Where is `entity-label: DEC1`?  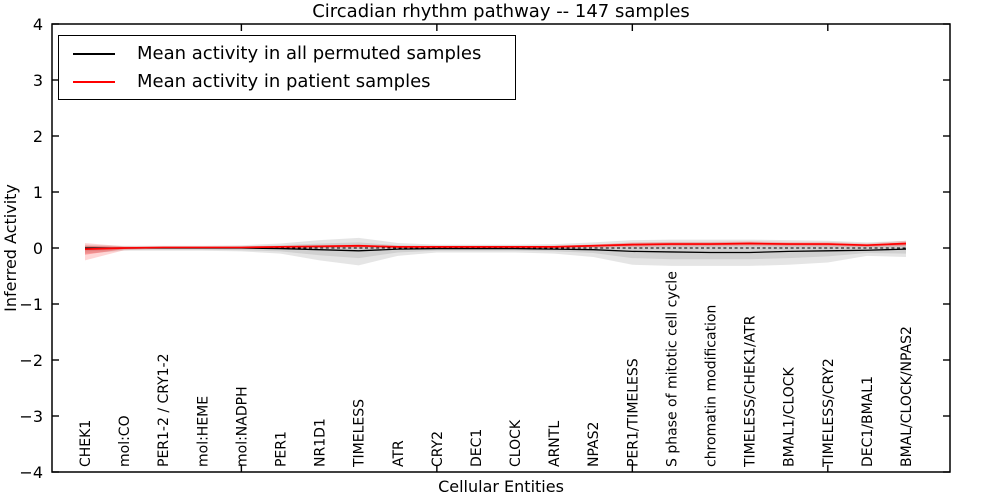
entity-label: DEC1 is located at coordinates (477, 448).